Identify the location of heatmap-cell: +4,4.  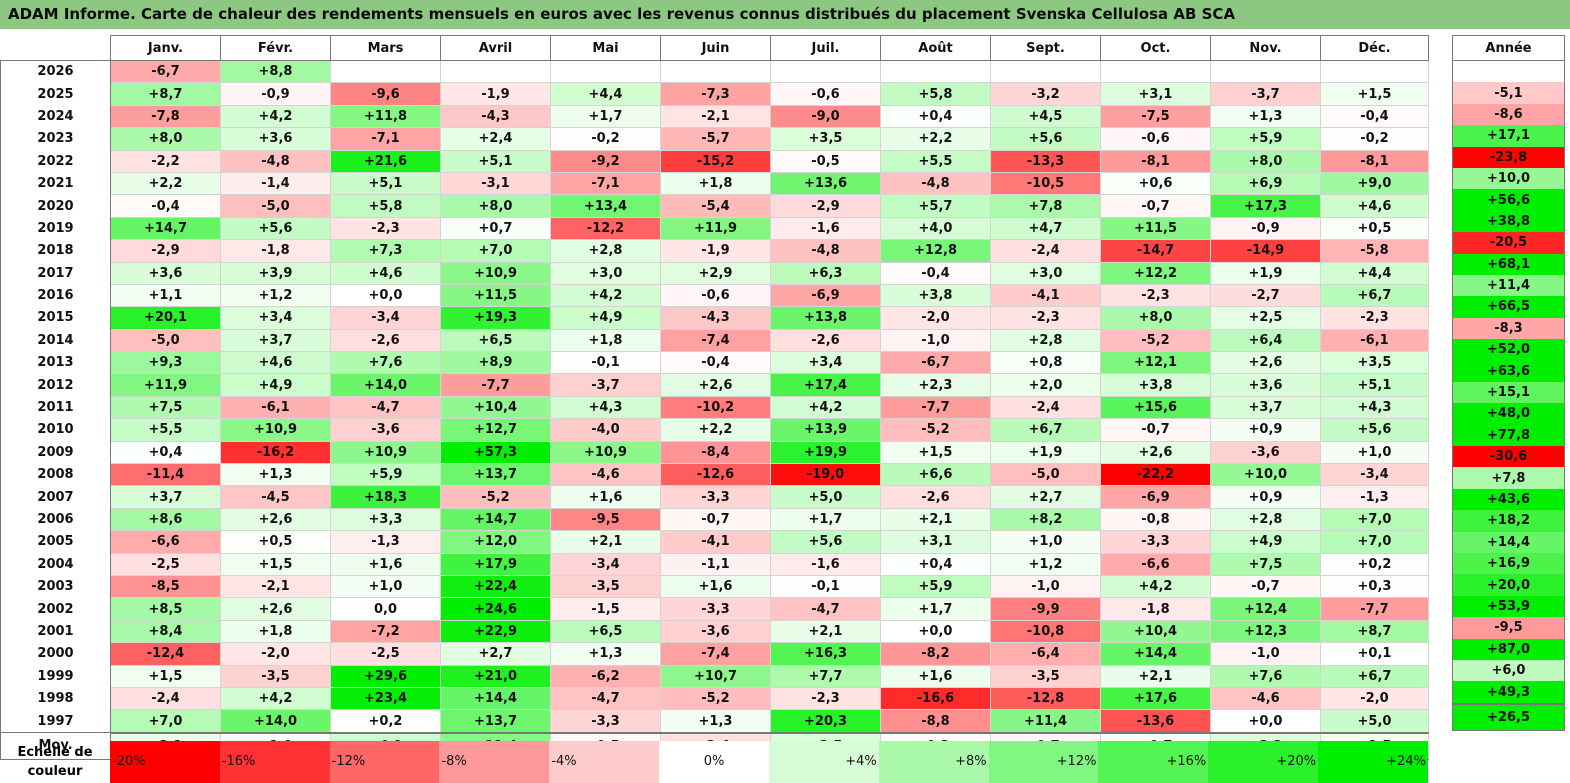
(1374, 273).